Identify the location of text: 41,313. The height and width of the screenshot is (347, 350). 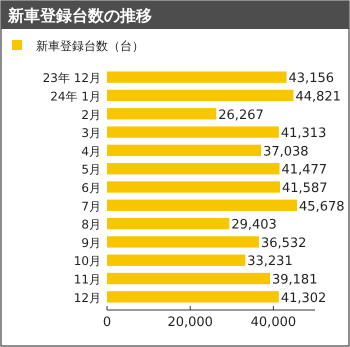
(303, 134).